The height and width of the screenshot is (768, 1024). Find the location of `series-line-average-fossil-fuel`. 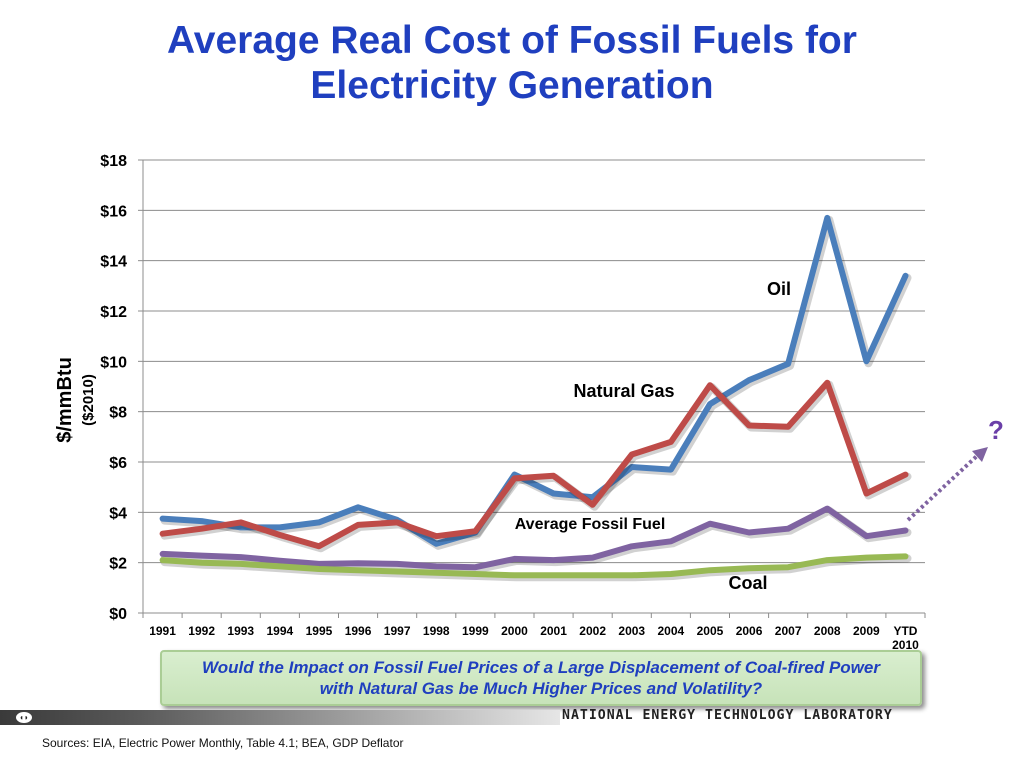

series-line-average-fossil-fuel is located at coordinates (534, 538).